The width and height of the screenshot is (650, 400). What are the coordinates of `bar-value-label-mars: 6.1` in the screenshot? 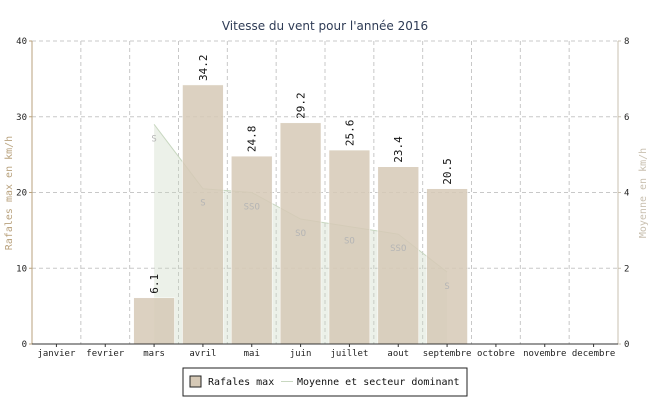 It's located at (154, 284).